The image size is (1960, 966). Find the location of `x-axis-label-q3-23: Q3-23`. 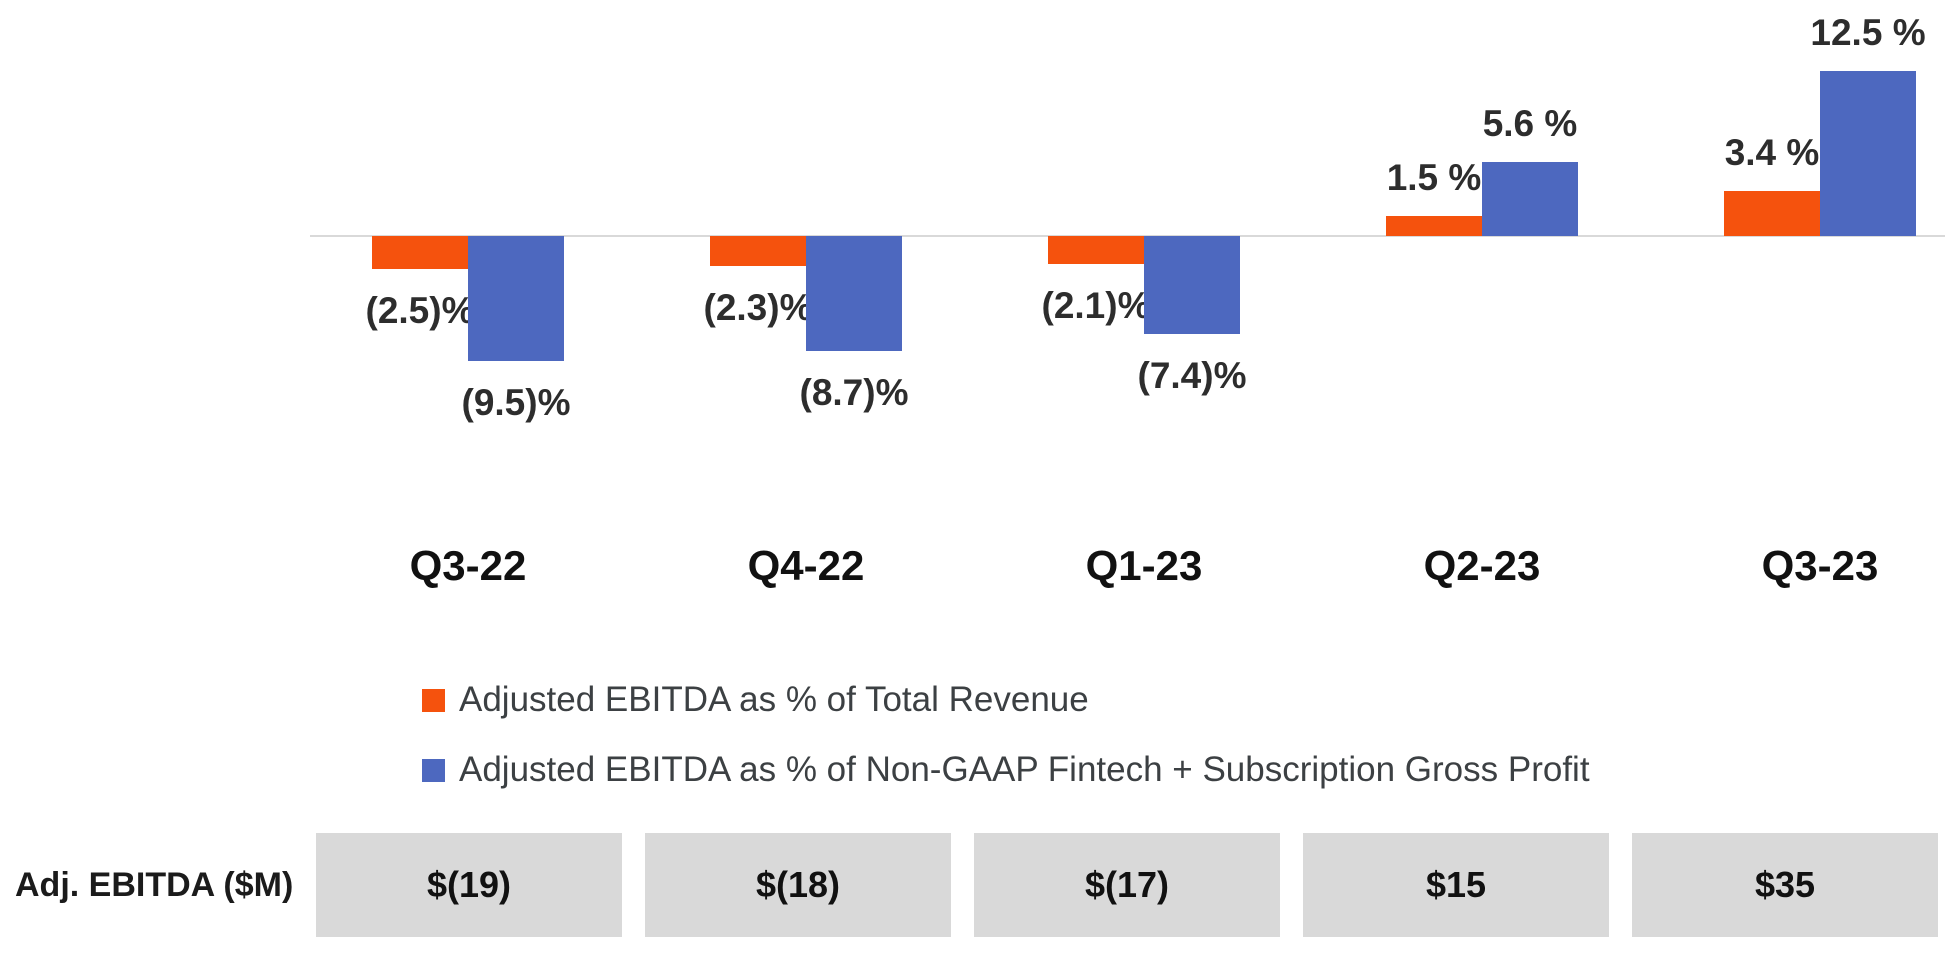

x-axis-label-q3-23: Q3-23 is located at coordinates (1820, 565).